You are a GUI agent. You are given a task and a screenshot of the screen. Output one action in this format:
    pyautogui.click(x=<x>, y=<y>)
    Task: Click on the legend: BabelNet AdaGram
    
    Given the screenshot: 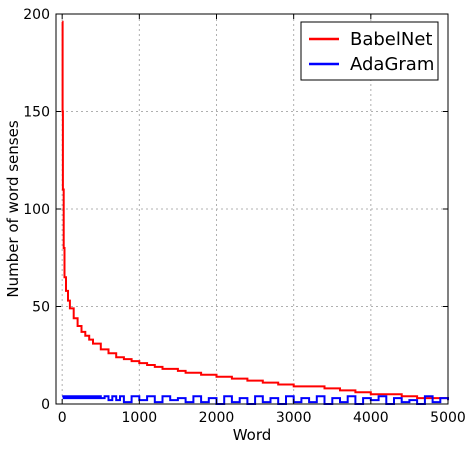 What is the action you would take?
    pyautogui.click(x=369, y=51)
    